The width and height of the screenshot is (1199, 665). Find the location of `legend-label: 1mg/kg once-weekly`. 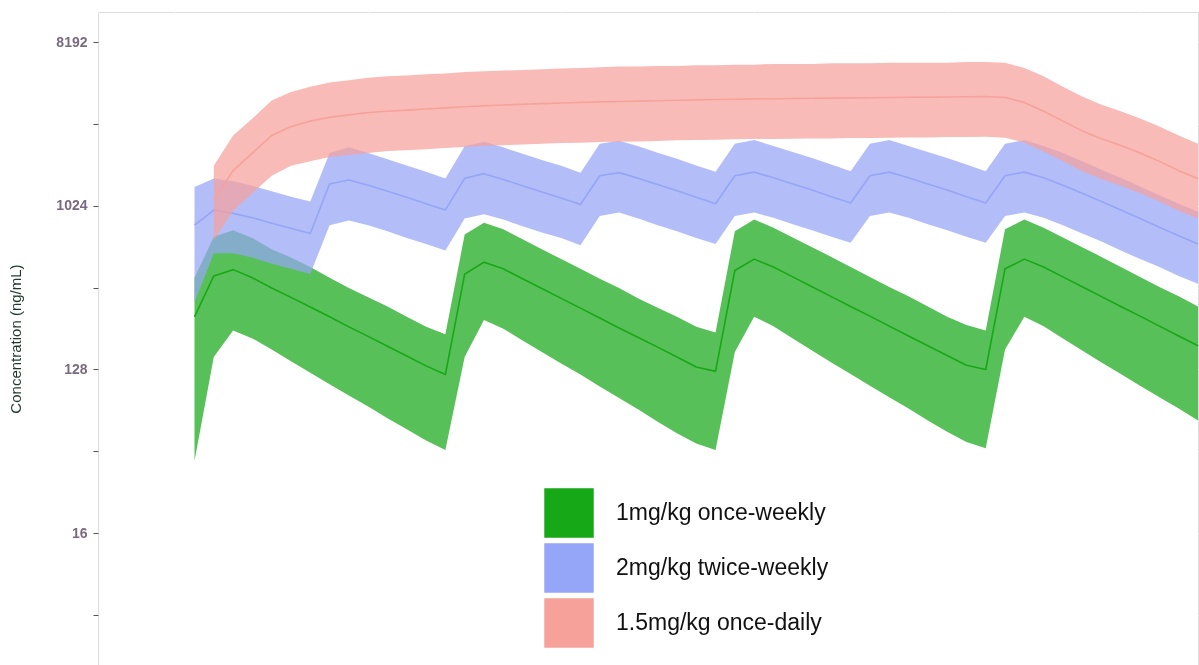

legend-label: 1mg/kg once-weekly is located at coordinates (721, 512).